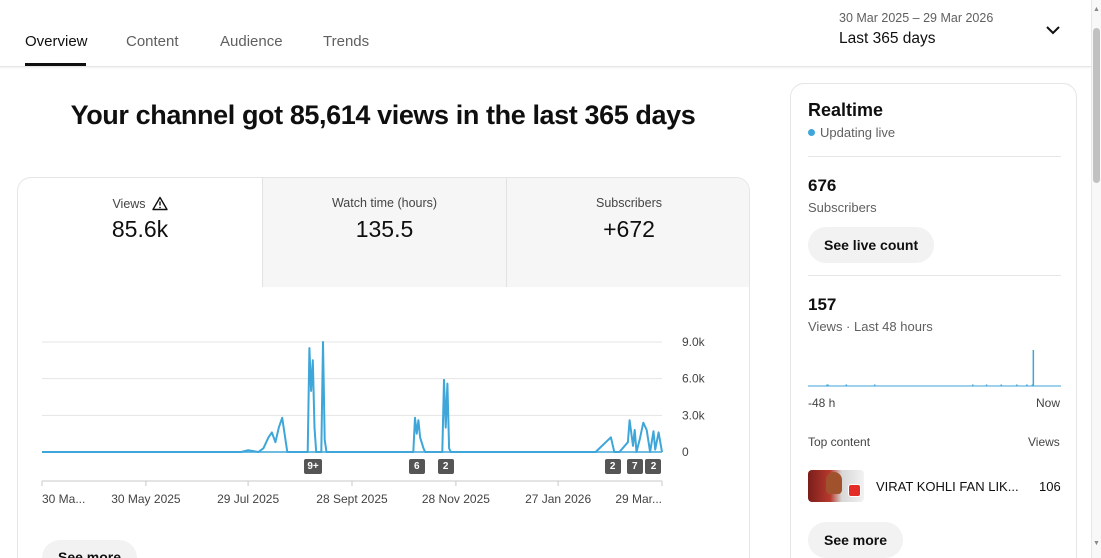 Image resolution: width=1101 pixels, height=558 pixels. I want to click on see-live-count-button: See live count, so click(871, 245).